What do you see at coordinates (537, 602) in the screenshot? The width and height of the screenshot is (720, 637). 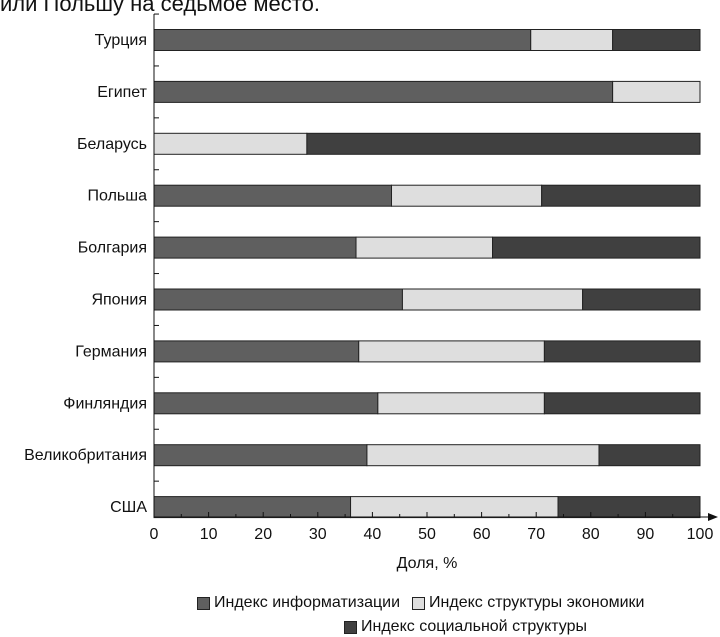 I see `legend-label: Индекс структуры экономики` at bounding box center [537, 602].